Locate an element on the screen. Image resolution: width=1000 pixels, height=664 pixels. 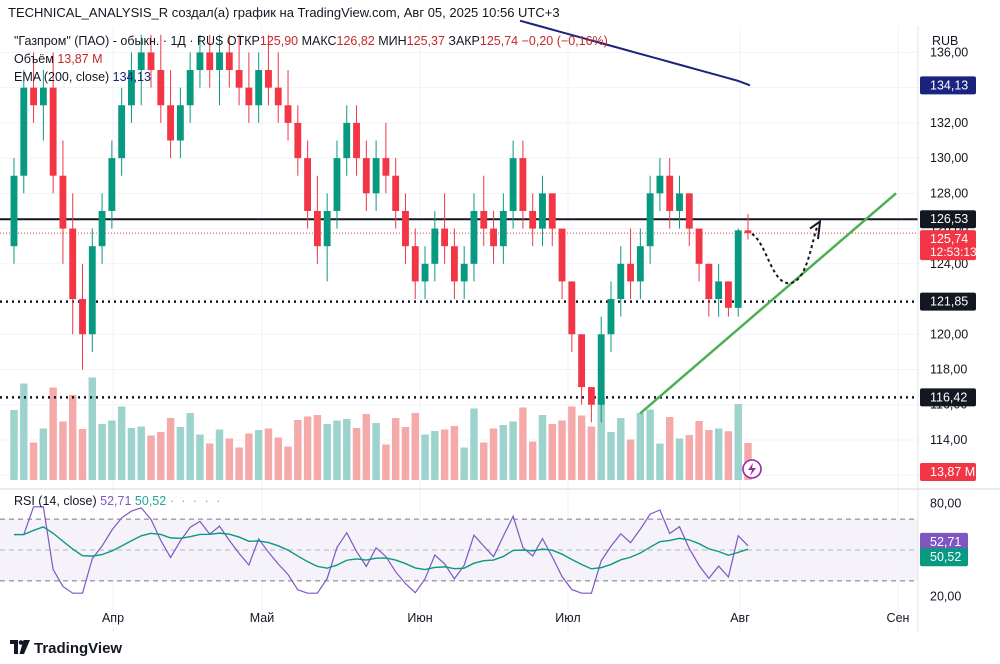
price-tick: 130,00 is located at coordinates (949, 158).